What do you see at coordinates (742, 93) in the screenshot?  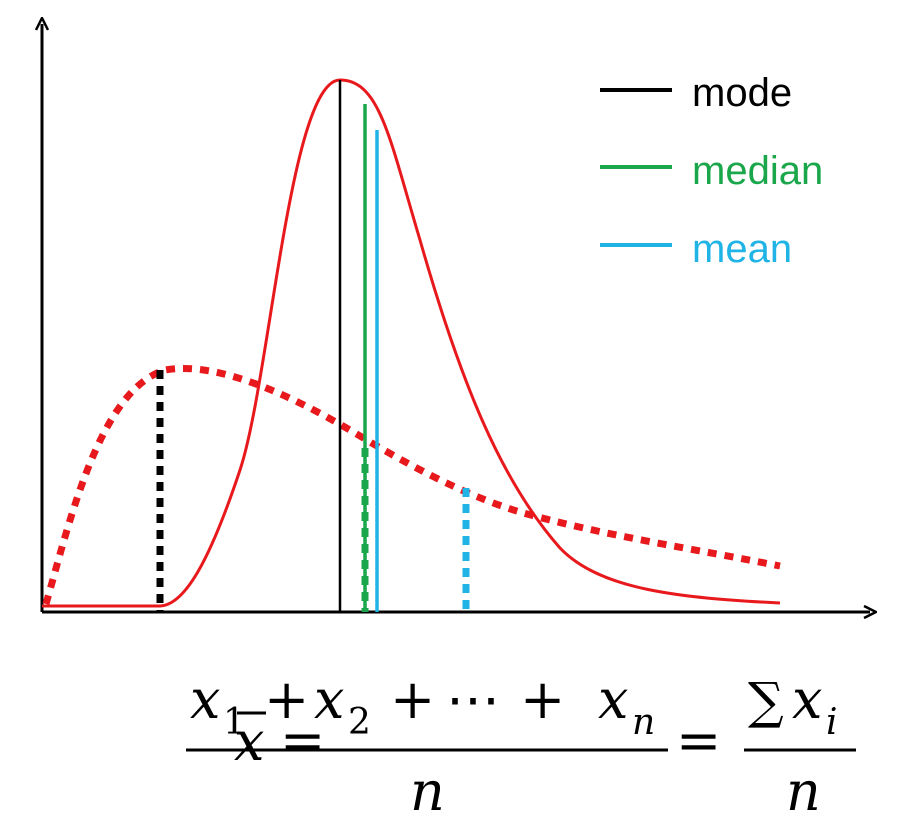 I see `legend-label-mode: mode` at bounding box center [742, 93].